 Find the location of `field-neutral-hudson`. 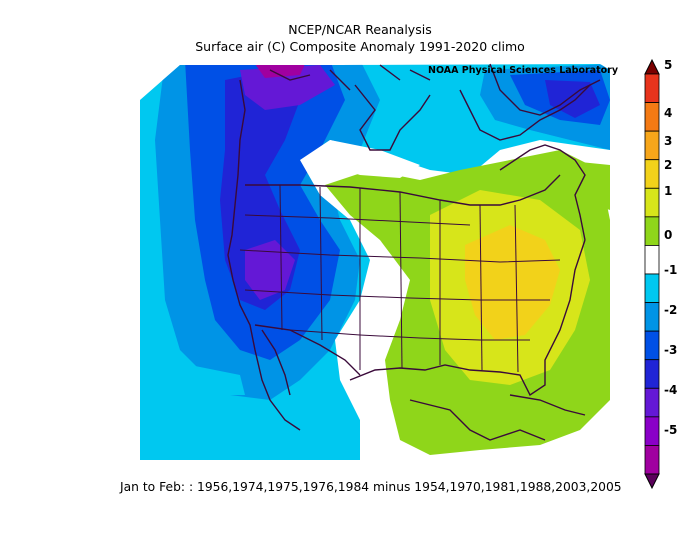

field-neutral-hudson is located at coordinates (375, 159).